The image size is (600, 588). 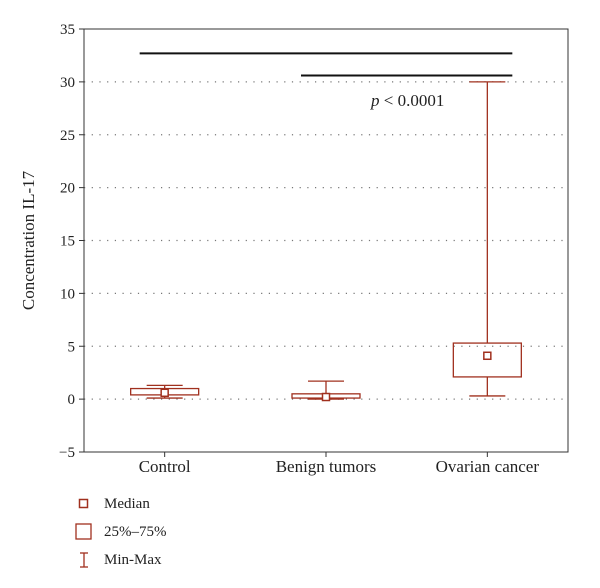 What do you see at coordinates (28, 240) in the screenshot?
I see `y-axis-title: Concentration IL-17` at bounding box center [28, 240].